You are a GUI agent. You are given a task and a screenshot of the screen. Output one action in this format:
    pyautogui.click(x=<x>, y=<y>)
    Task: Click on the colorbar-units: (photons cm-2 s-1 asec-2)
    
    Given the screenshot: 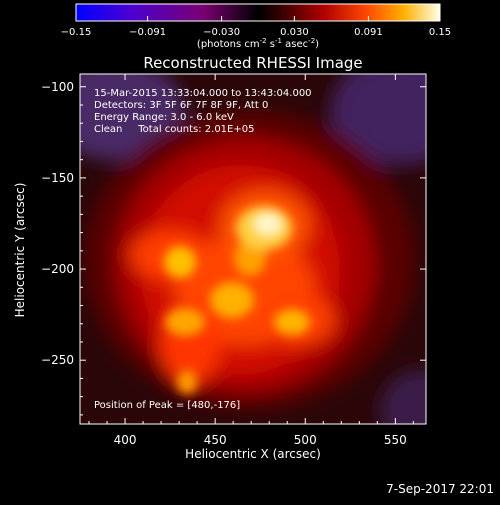 What is the action you would take?
    pyautogui.click(x=258, y=43)
    